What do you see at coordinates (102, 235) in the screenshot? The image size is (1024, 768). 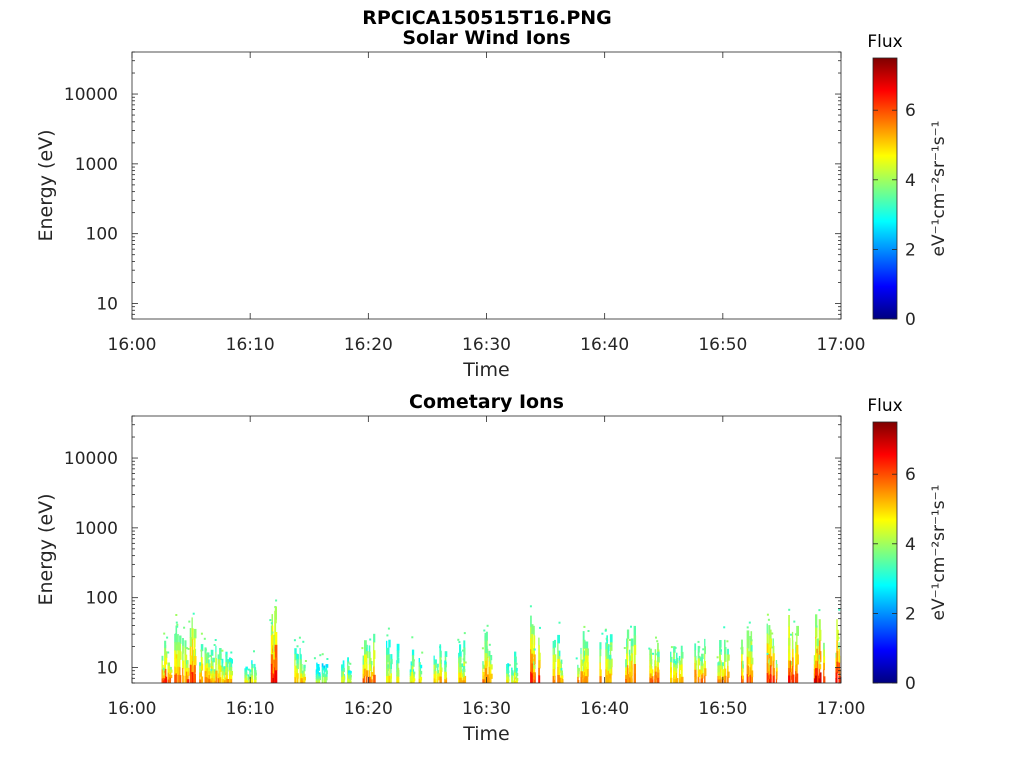 I see `y-tick-label: 100` at bounding box center [102, 235].